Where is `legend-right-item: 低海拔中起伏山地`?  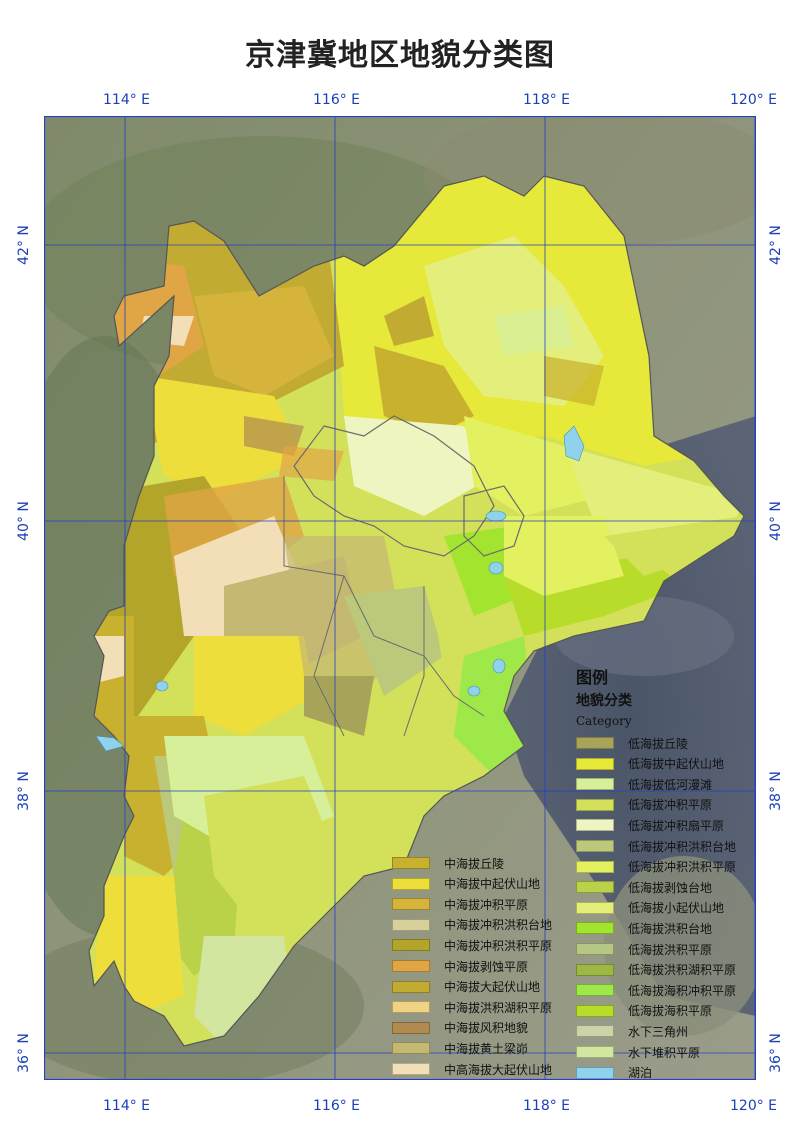 legend-right-item: 低海拔中起伏山地 is located at coordinates (650, 764).